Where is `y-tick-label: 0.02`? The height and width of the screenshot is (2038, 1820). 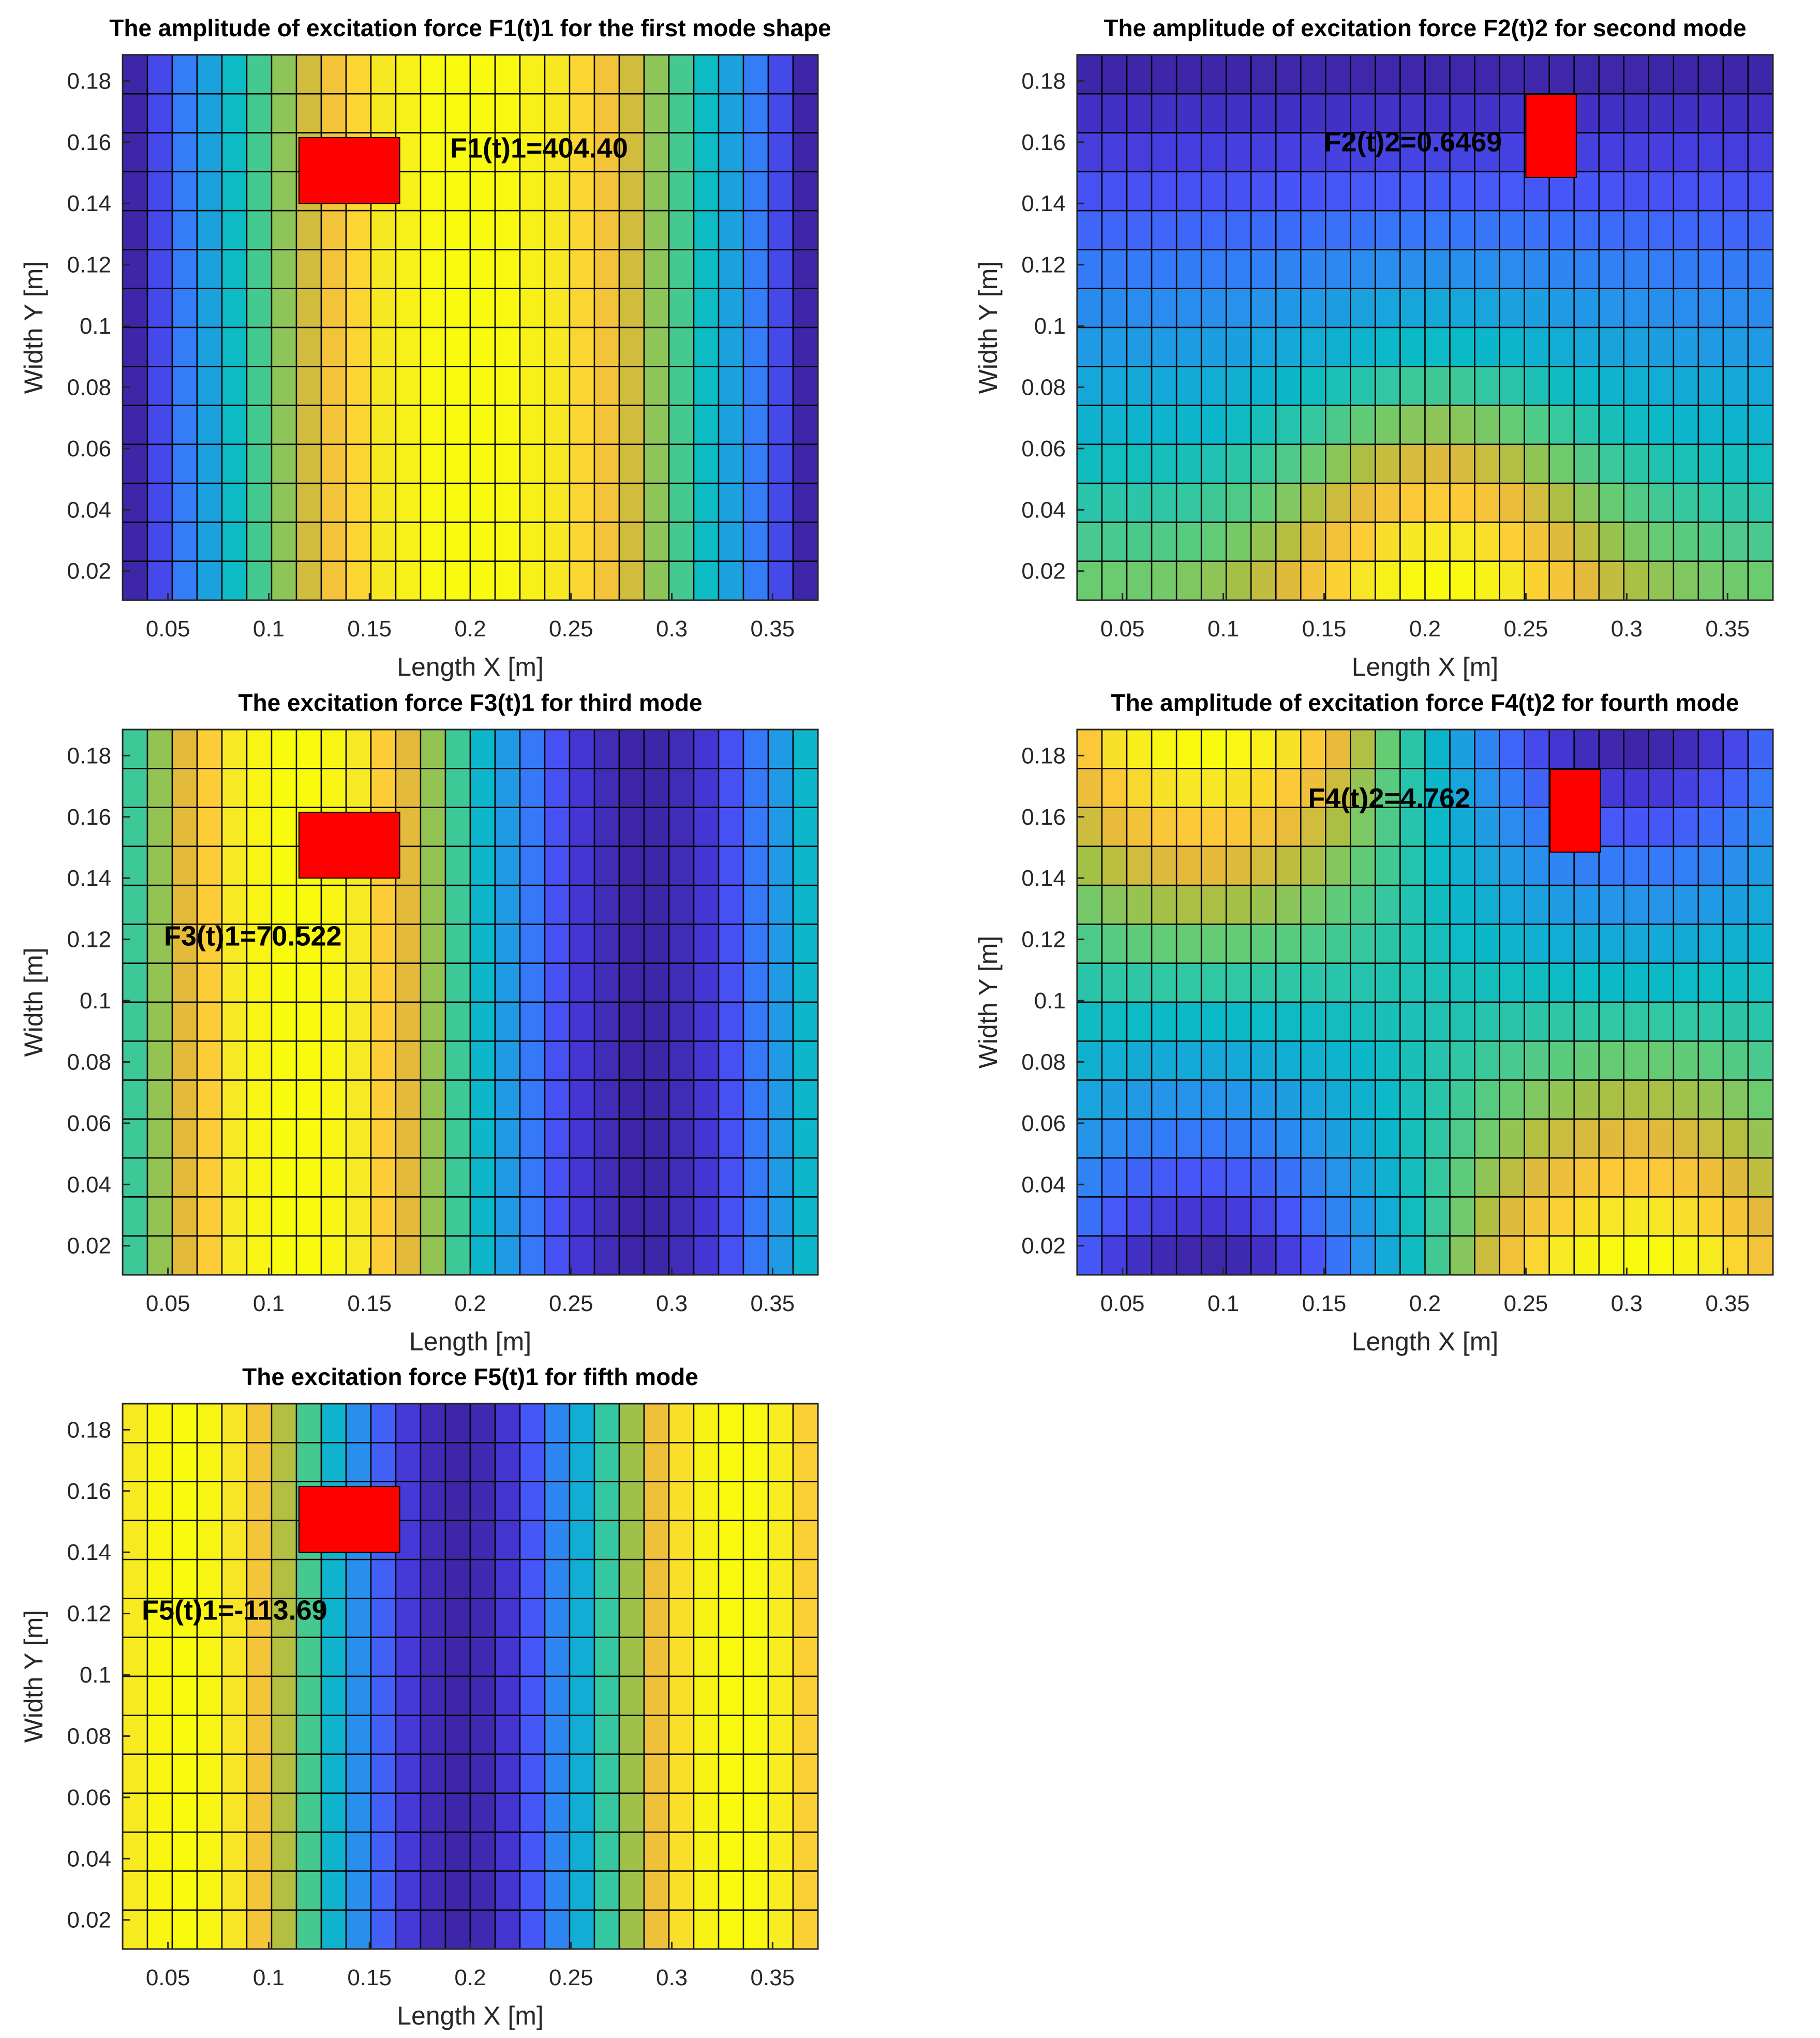
y-tick-label: 0.02 is located at coordinates (89, 571).